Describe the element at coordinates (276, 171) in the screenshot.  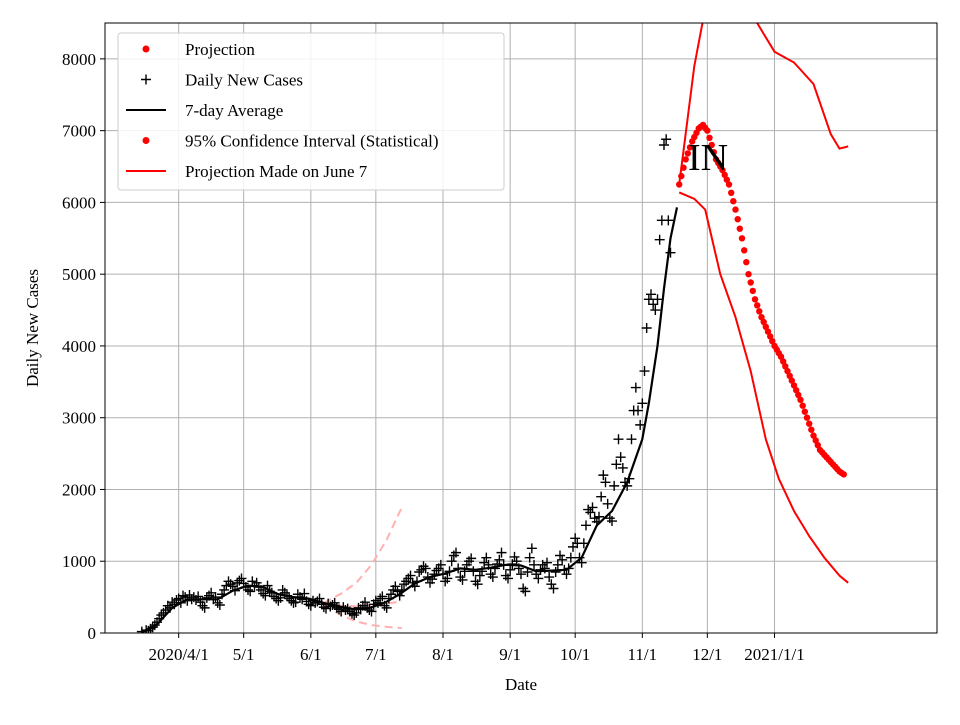
I see `legend-label: Projection Made on June 7` at that location.